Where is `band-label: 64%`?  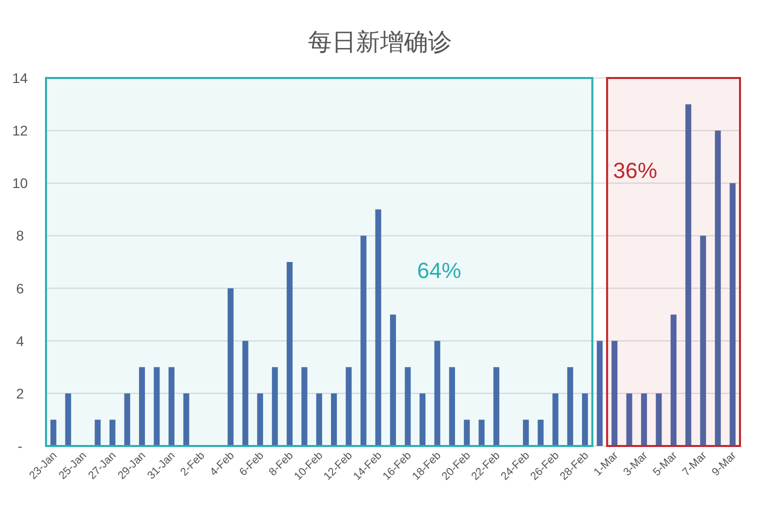
band-label: 64% is located at coordinates (439, 270).